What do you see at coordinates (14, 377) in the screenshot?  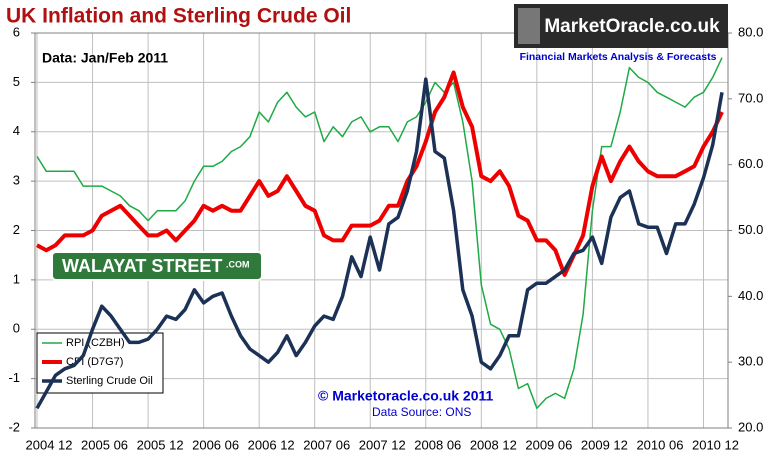 I see `y-tick-label: -1` at bounding box center [14, 377].